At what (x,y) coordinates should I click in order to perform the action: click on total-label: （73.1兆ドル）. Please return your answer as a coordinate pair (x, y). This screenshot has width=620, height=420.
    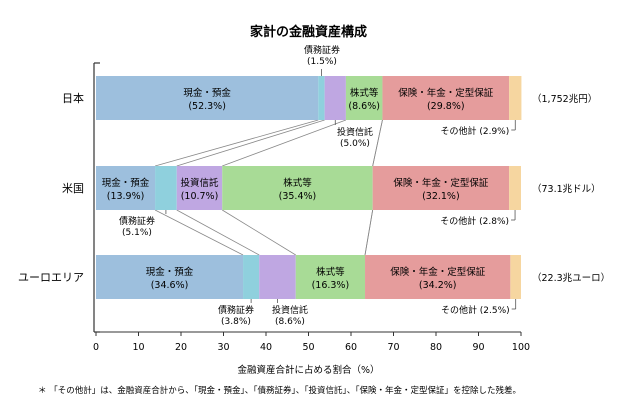
    Looking at the image, I should click on (566, 189).